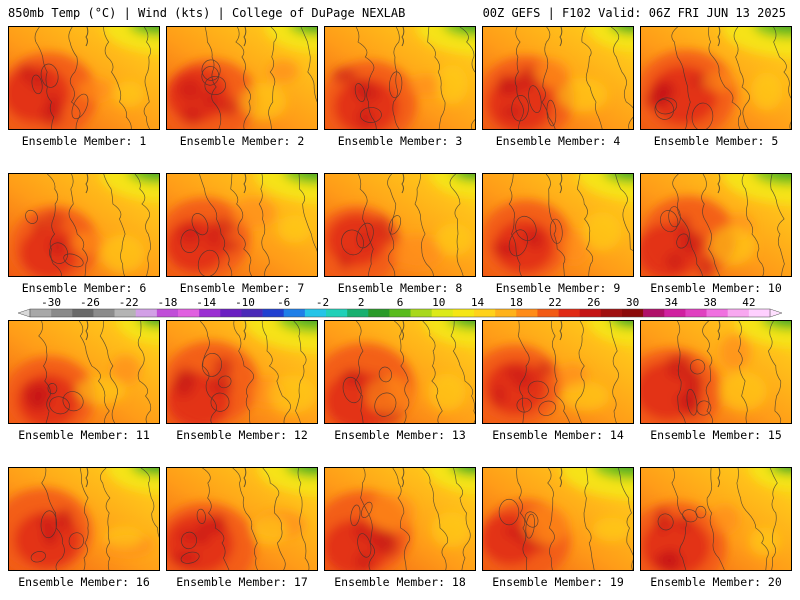 The height and width of the screenshot is (600, 800). I want to click on ensemble-member-label: Ensemble Member: 15, so click(716, 435).